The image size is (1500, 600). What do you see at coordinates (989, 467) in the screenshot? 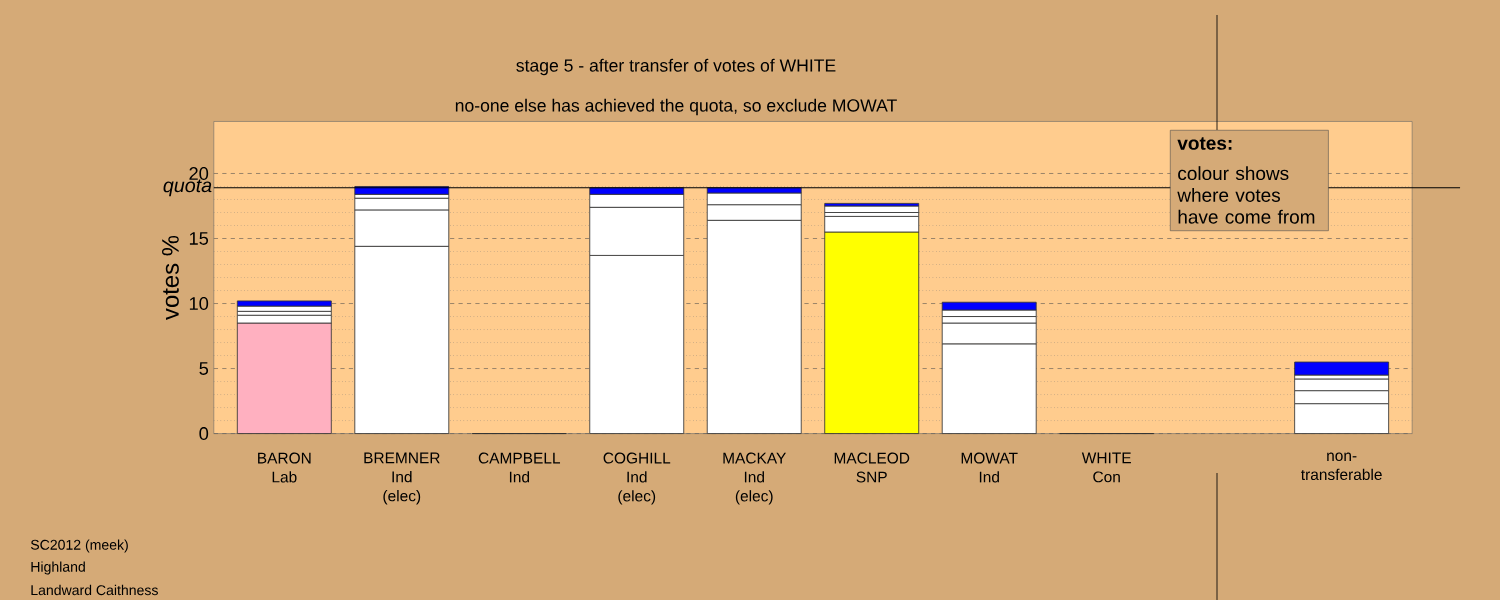
I see `x-tick-label: MOWAT Ind` at bounding box center [989, 467].